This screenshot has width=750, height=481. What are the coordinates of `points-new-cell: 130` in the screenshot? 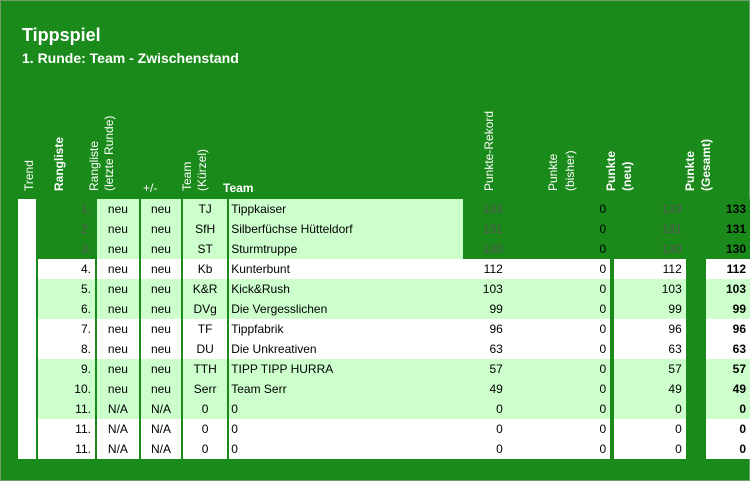 It's located at (653, 249).